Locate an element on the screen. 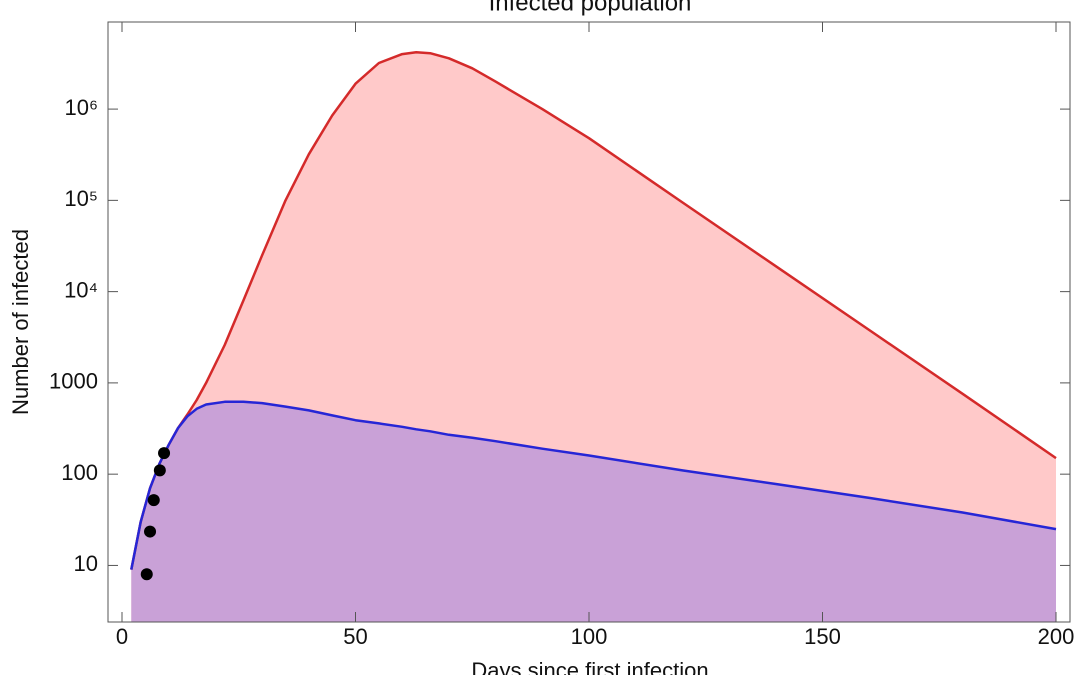 This screenshot has height=675, width=1080. y-axis-label: Number of infected is located at coordinates (20, 322).